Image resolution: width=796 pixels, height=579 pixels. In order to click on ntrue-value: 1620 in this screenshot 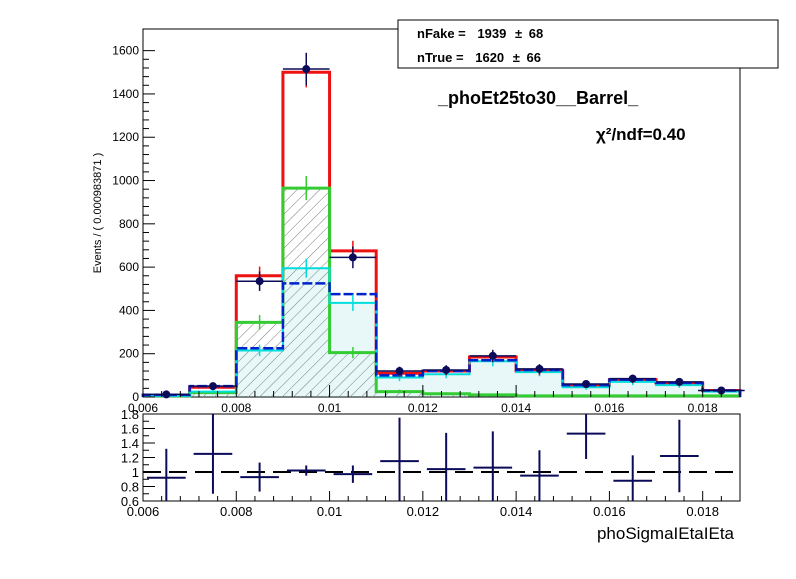, I will do `click(489, 57)`.